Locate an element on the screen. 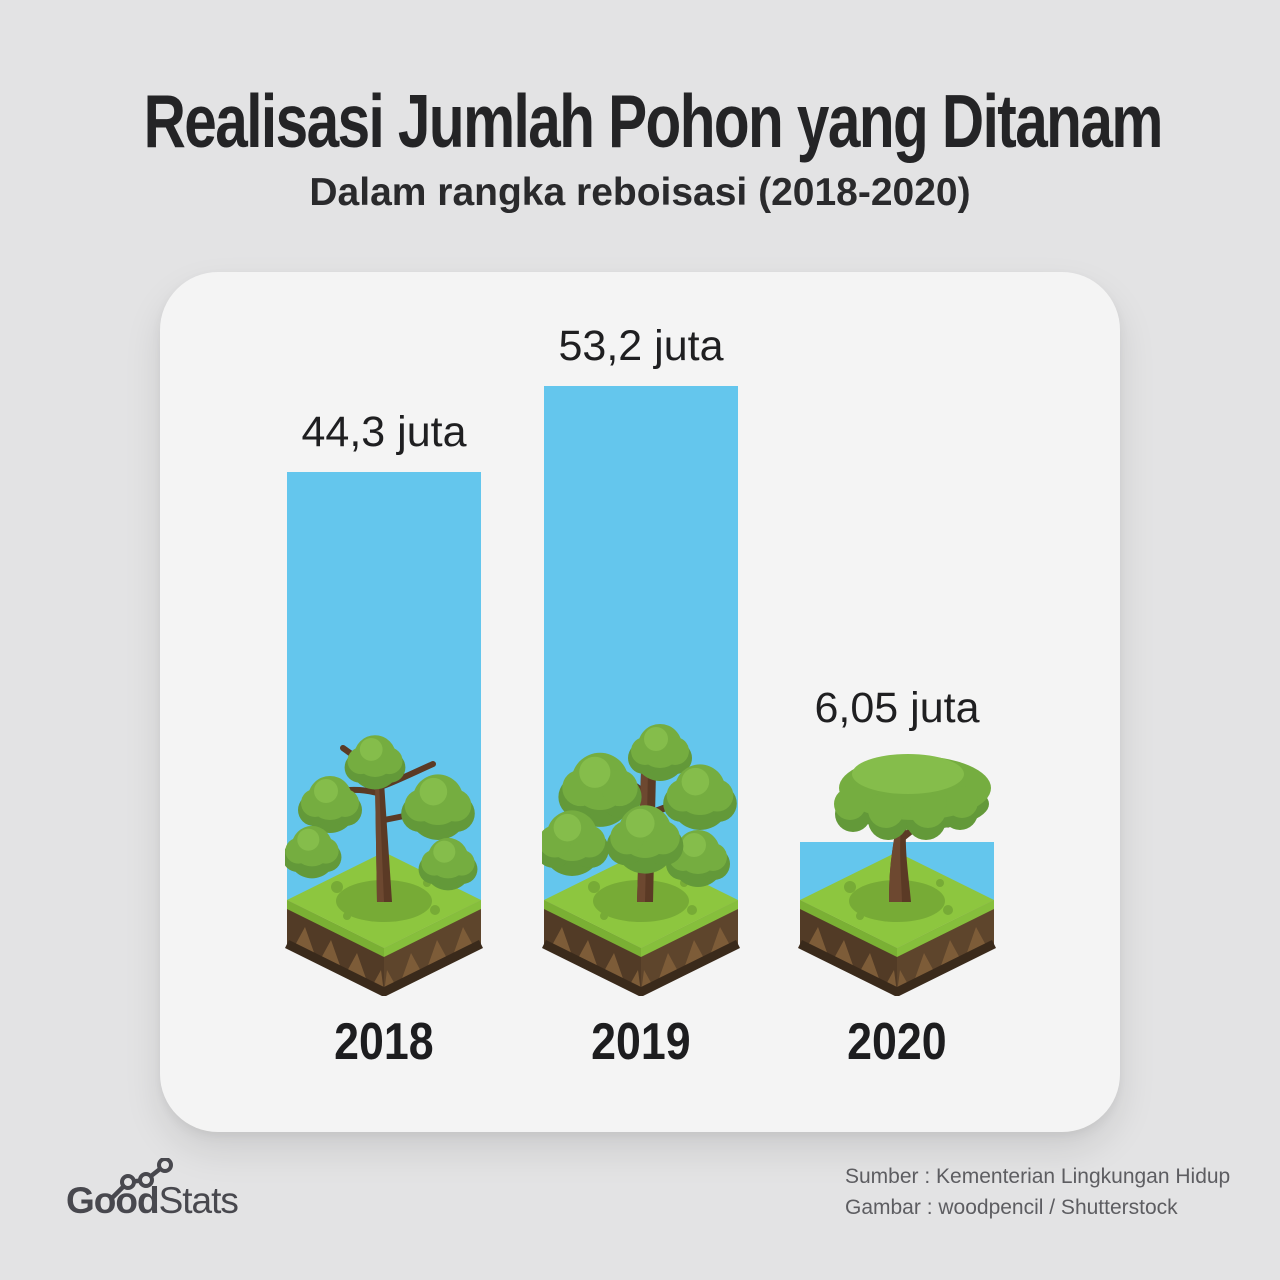  page-subtitle: Dalam rangka reboisasi (2018-2020) is located at coordinates (640, 192).